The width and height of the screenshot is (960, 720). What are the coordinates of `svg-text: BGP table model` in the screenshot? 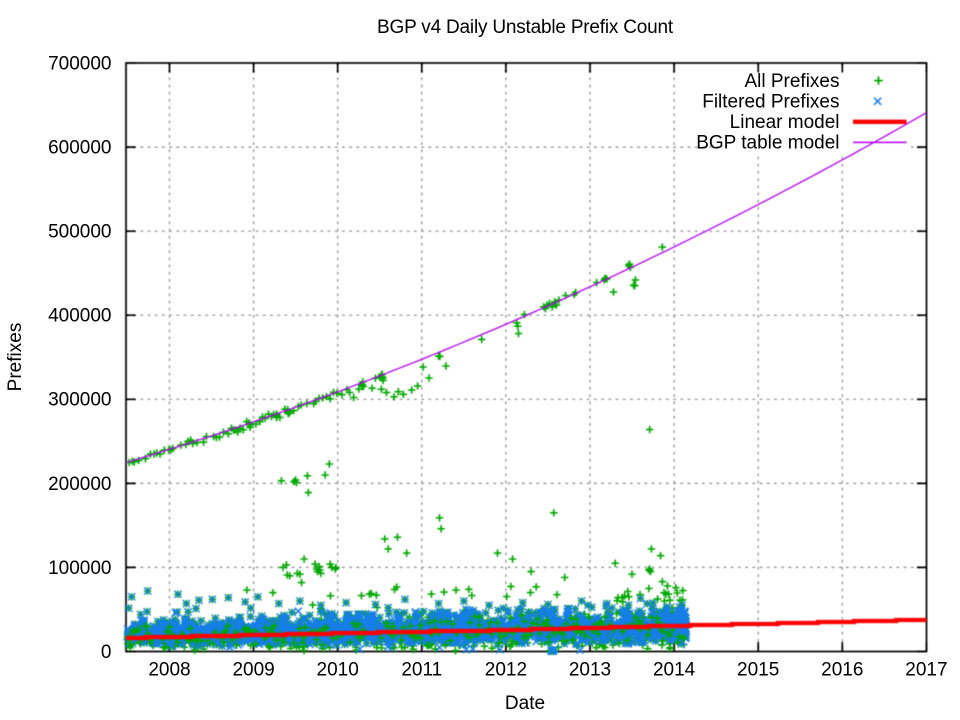 It's located at (767, 143).